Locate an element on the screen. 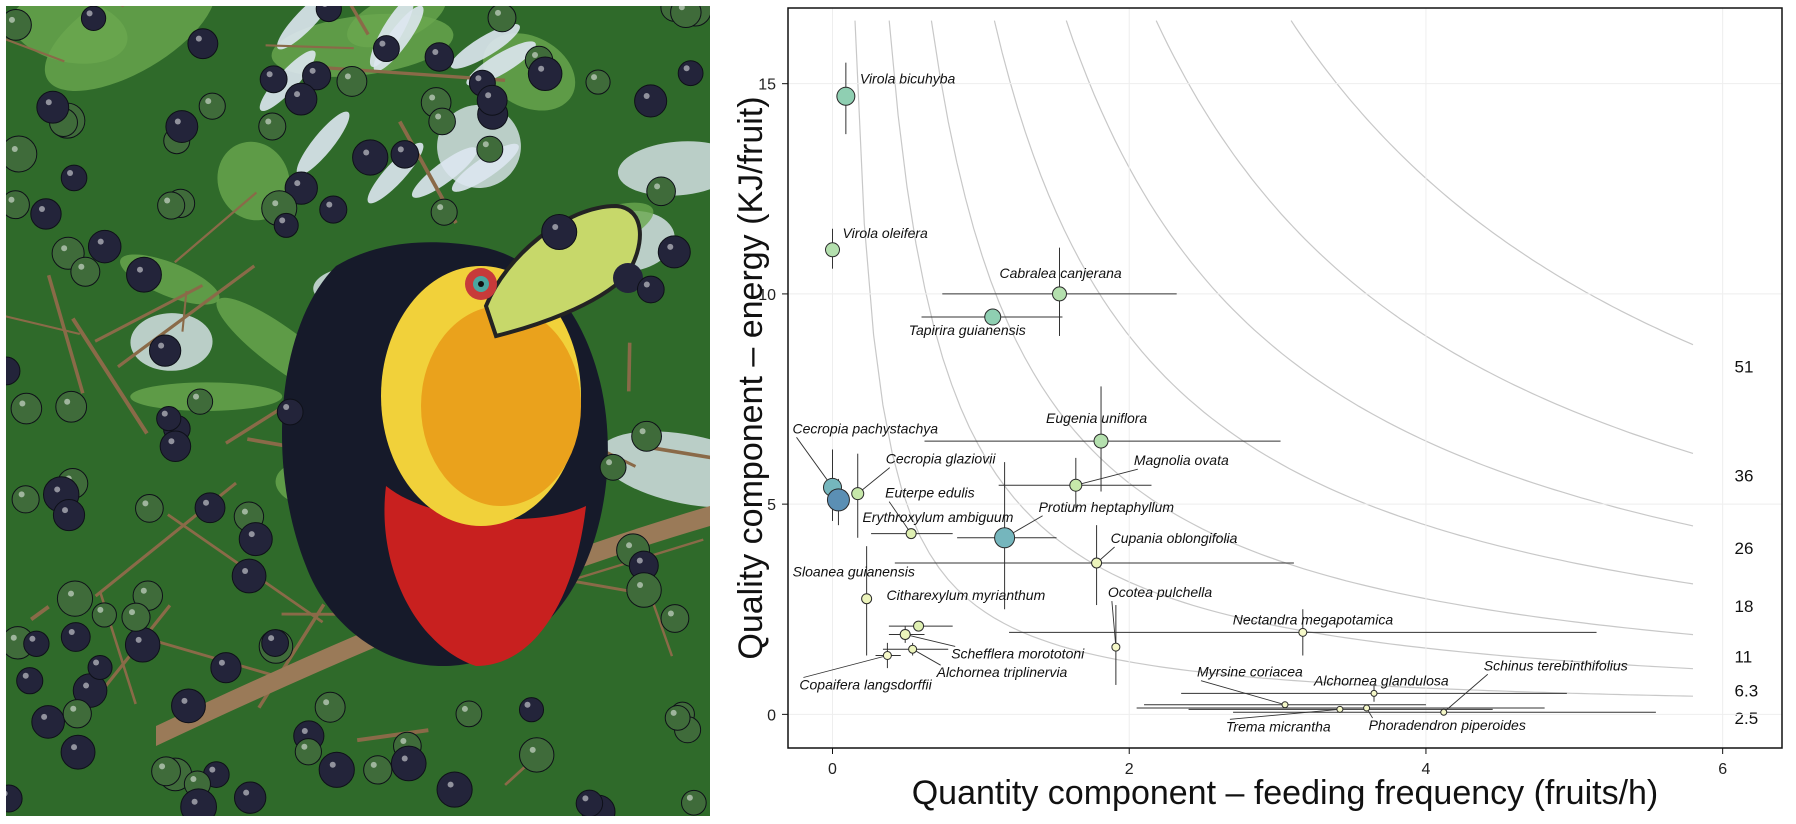 This screenshot has height=824, width=1796. species-label: Sloanea guianensis is located at coordinates (854, 572).